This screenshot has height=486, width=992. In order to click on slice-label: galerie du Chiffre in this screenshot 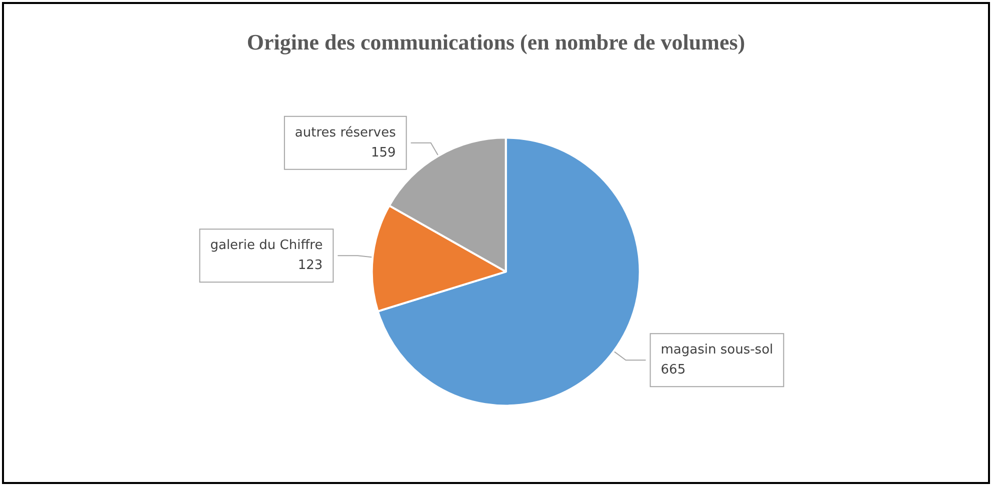, I will do `click(266, 246)`.